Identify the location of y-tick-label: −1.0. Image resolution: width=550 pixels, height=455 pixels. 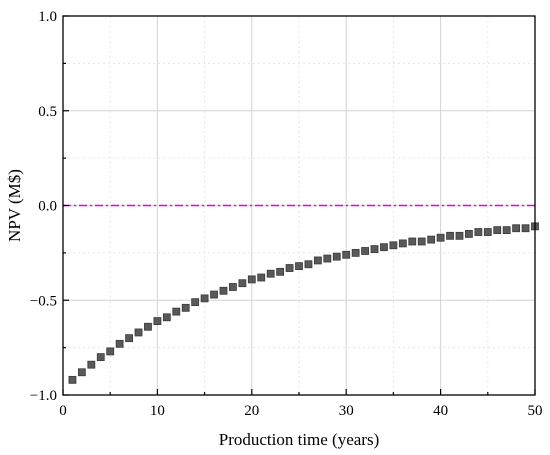
(43, 396).